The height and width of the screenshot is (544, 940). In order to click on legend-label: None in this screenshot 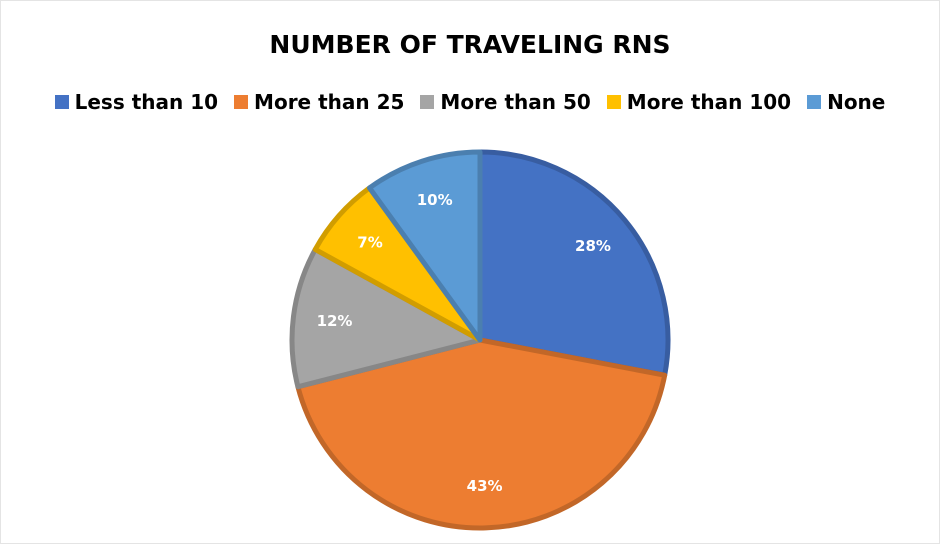, I will do `click(856, 102)`.